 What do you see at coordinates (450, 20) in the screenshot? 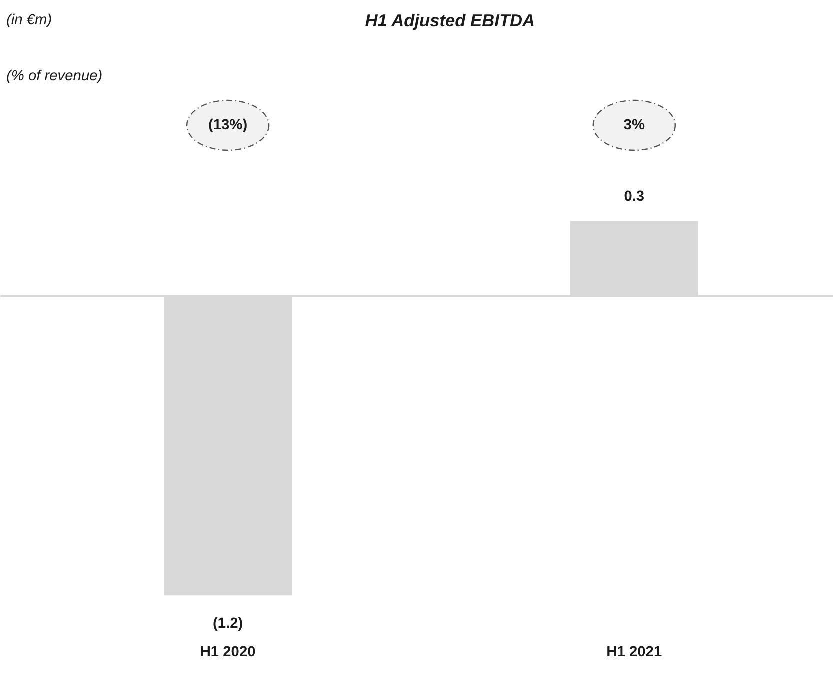
I see `chart-title: H1 Adjusted EBITDA` at bounding box center [450, 20].